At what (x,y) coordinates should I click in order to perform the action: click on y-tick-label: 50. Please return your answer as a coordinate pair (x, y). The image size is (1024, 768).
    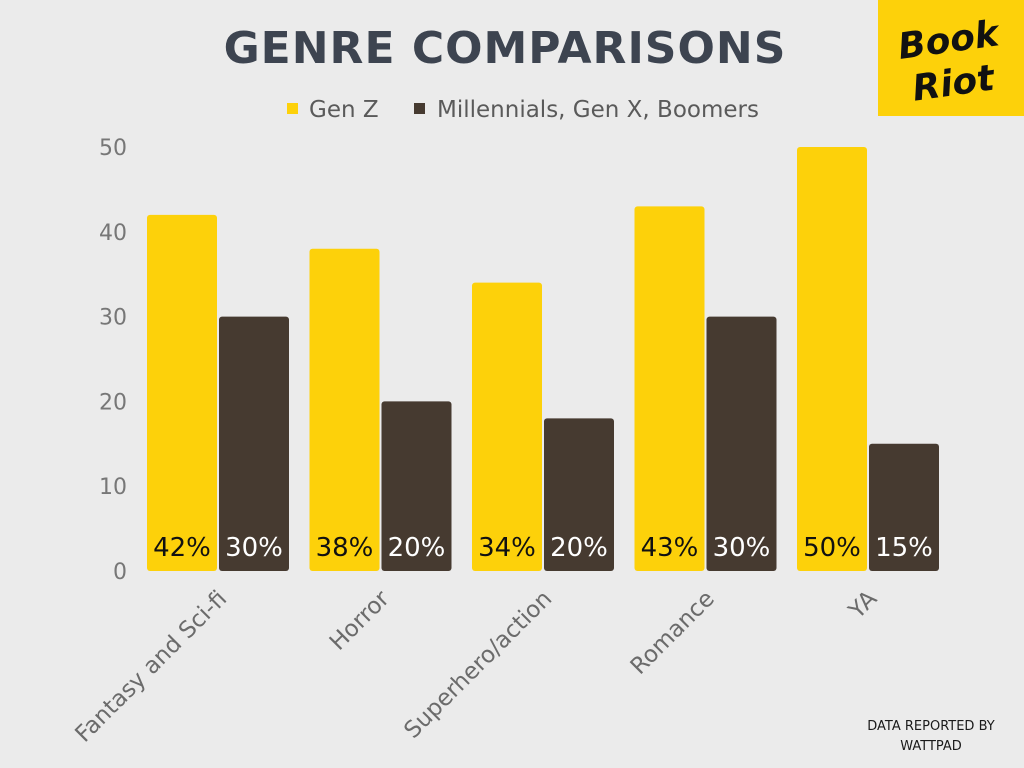
    Looking at the image, I should click on (113, 148).